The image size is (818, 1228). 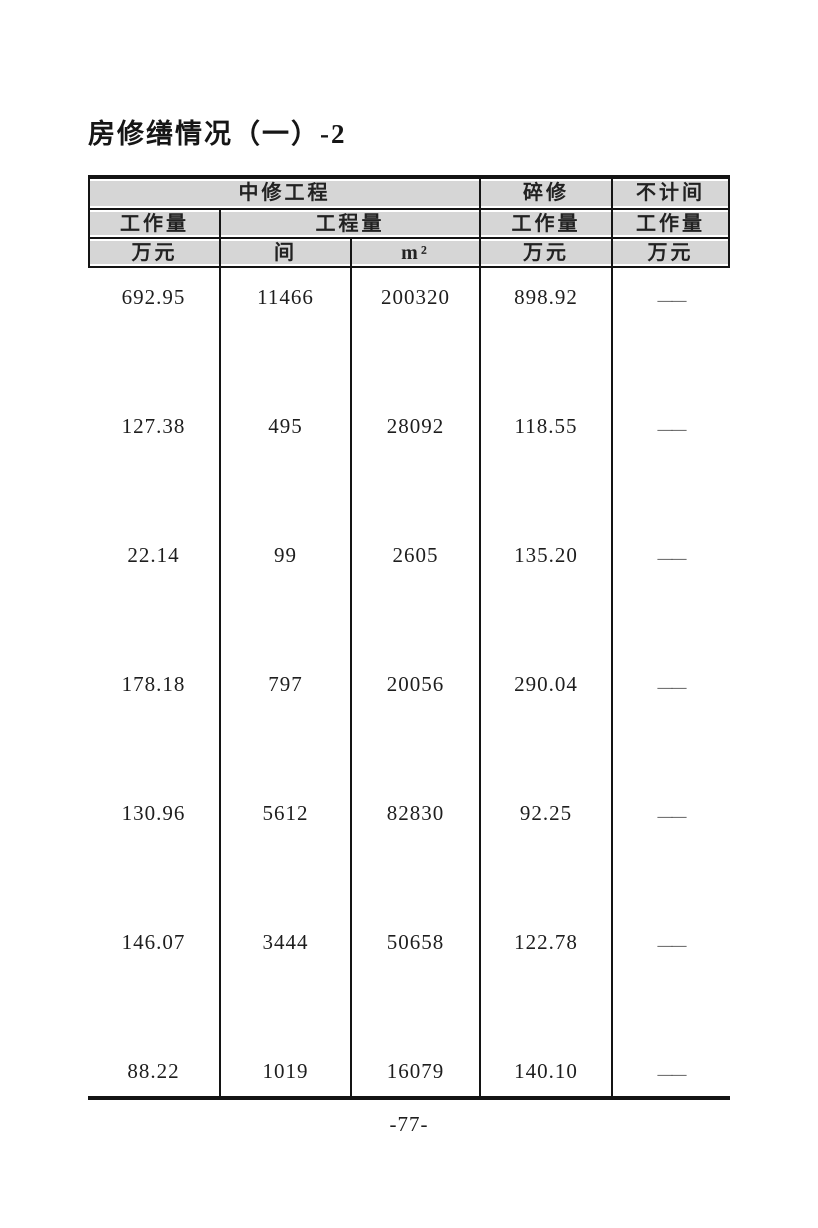 I want to click on unit-cell-m2: m², so click(x=414, y=252).